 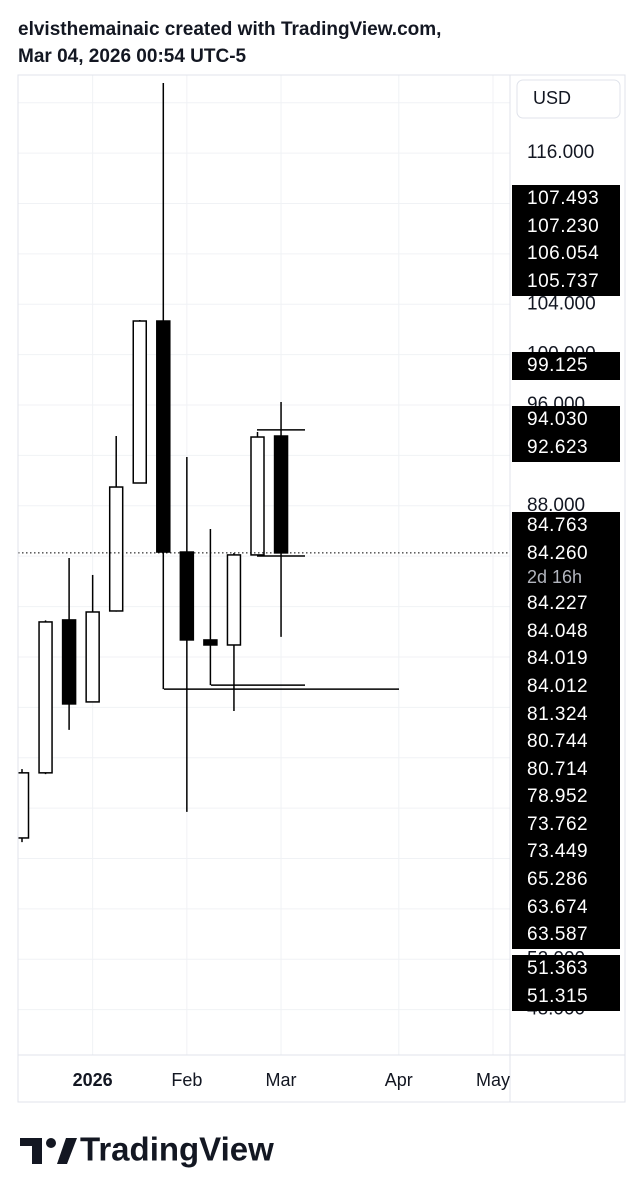 I want to click on price-badge-label: 99.125, so click(x=557, y=365).